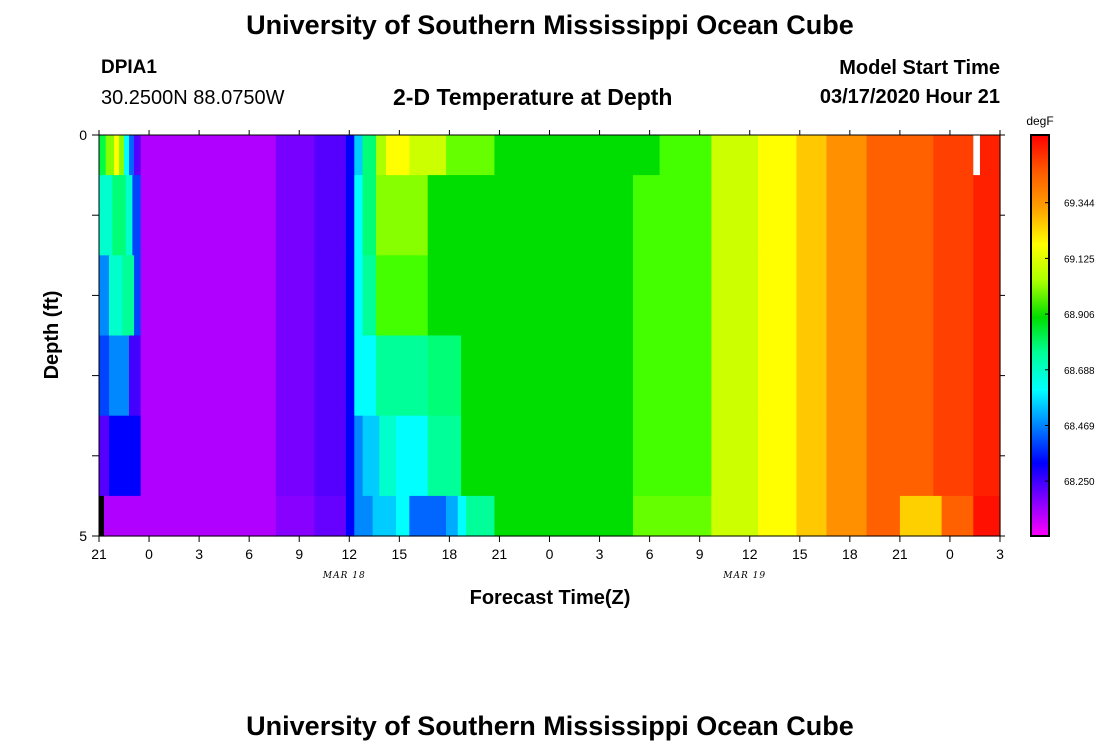  What do you see at coordinates (83, 135) in the screenshot?
I see `y-tick-label: 0` at bounding box center [83, 135].